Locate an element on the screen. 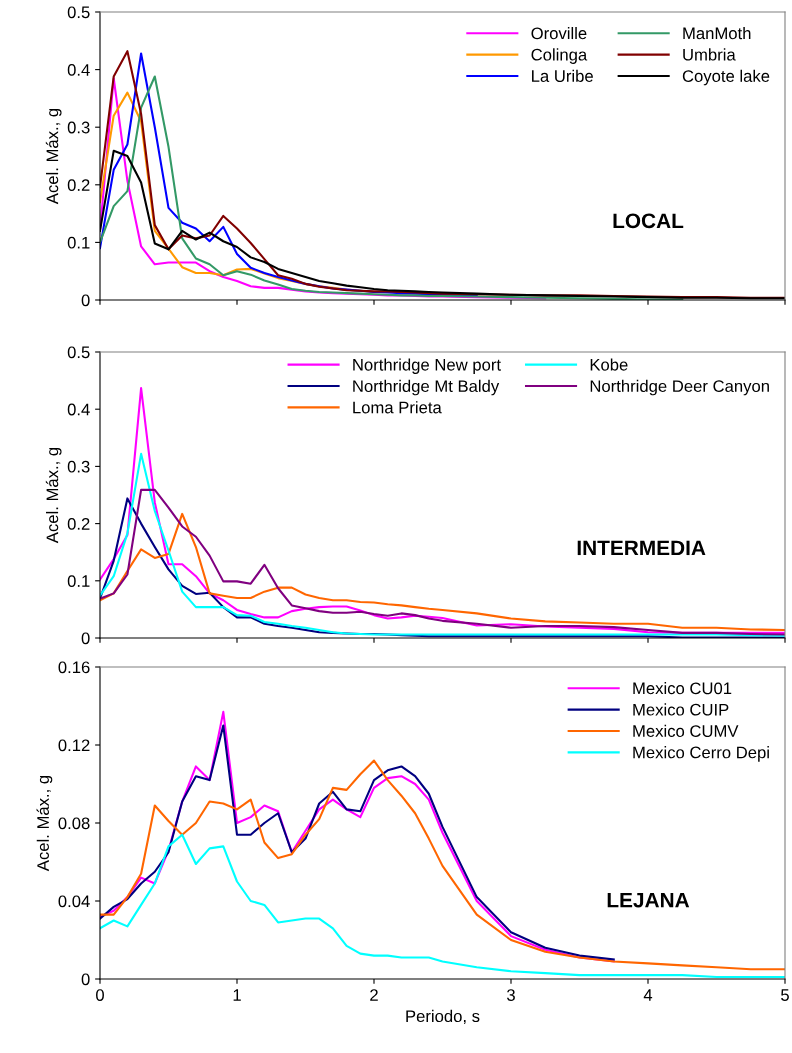  legend-label: Mexico CUMV is located at coordinates (686, 730).